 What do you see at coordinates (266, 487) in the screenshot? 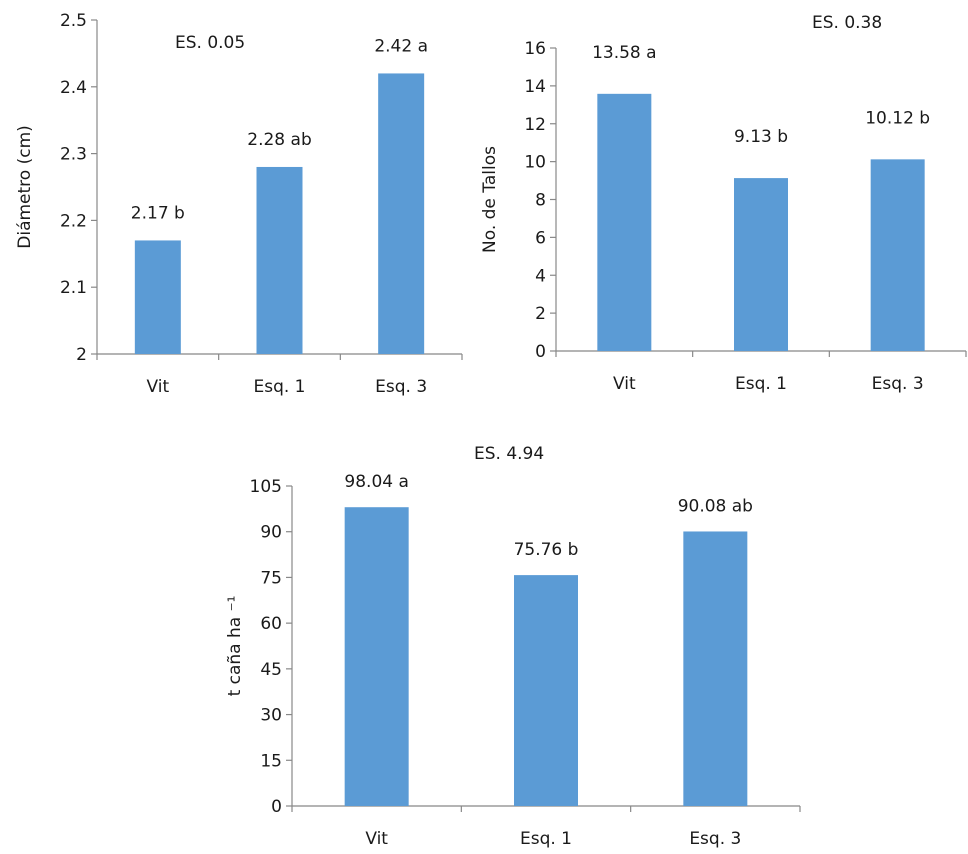
I see `y-tick-label: 105` at bounding box center [266, 487].